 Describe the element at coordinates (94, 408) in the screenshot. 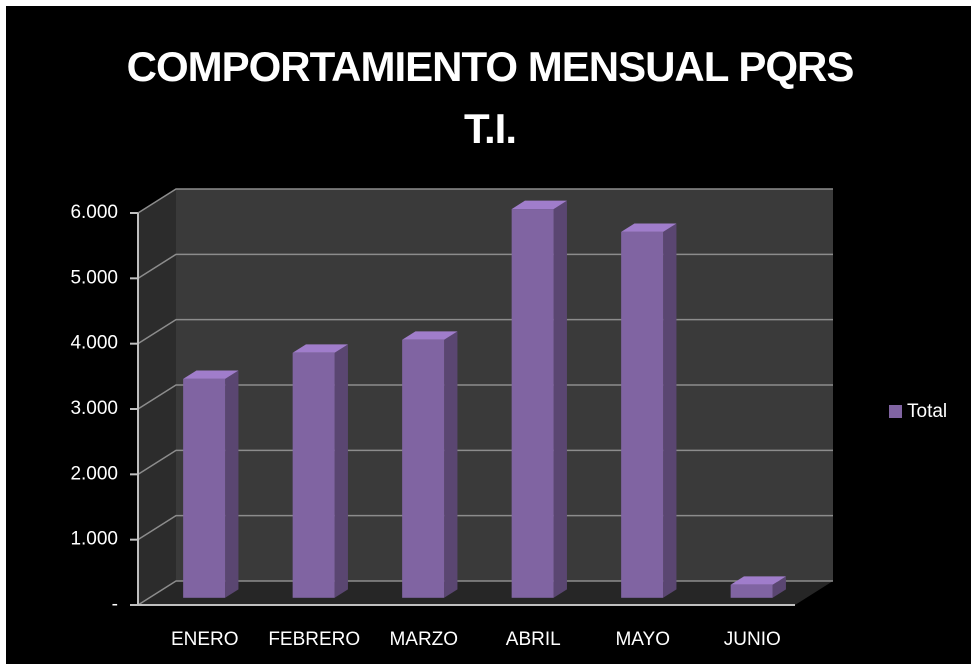

I see `y-tick-label: 3.000` at that location.